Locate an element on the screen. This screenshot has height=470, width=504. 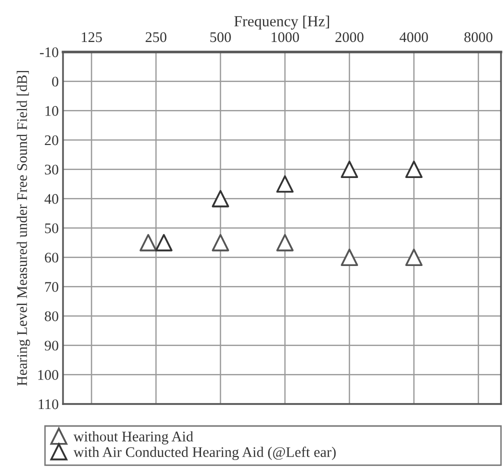
x-axis-title: Frequency [Hz] is located at coordinates (282, 23).